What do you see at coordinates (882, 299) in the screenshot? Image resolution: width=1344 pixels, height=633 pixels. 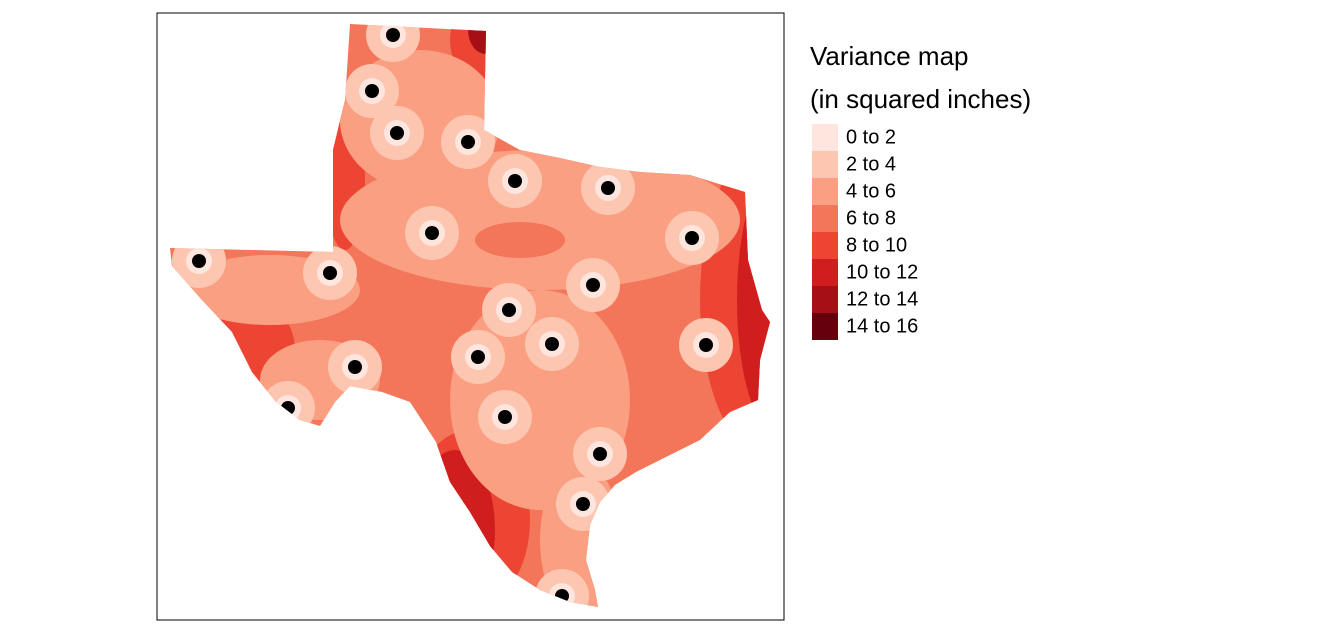 I see `legend-label: 12 to 14` at bounding box center [882, 299].